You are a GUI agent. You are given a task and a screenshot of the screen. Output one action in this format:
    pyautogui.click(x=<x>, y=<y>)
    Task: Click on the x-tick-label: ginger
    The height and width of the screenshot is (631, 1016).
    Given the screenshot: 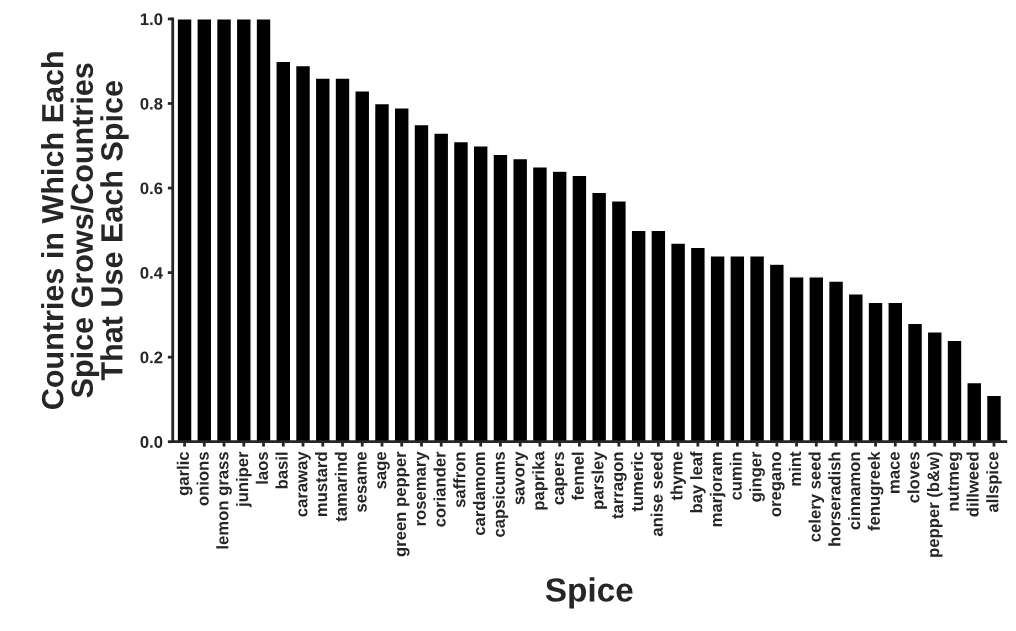 What is the action you would take?
    pyautogui.click(x=757, y=476)
    